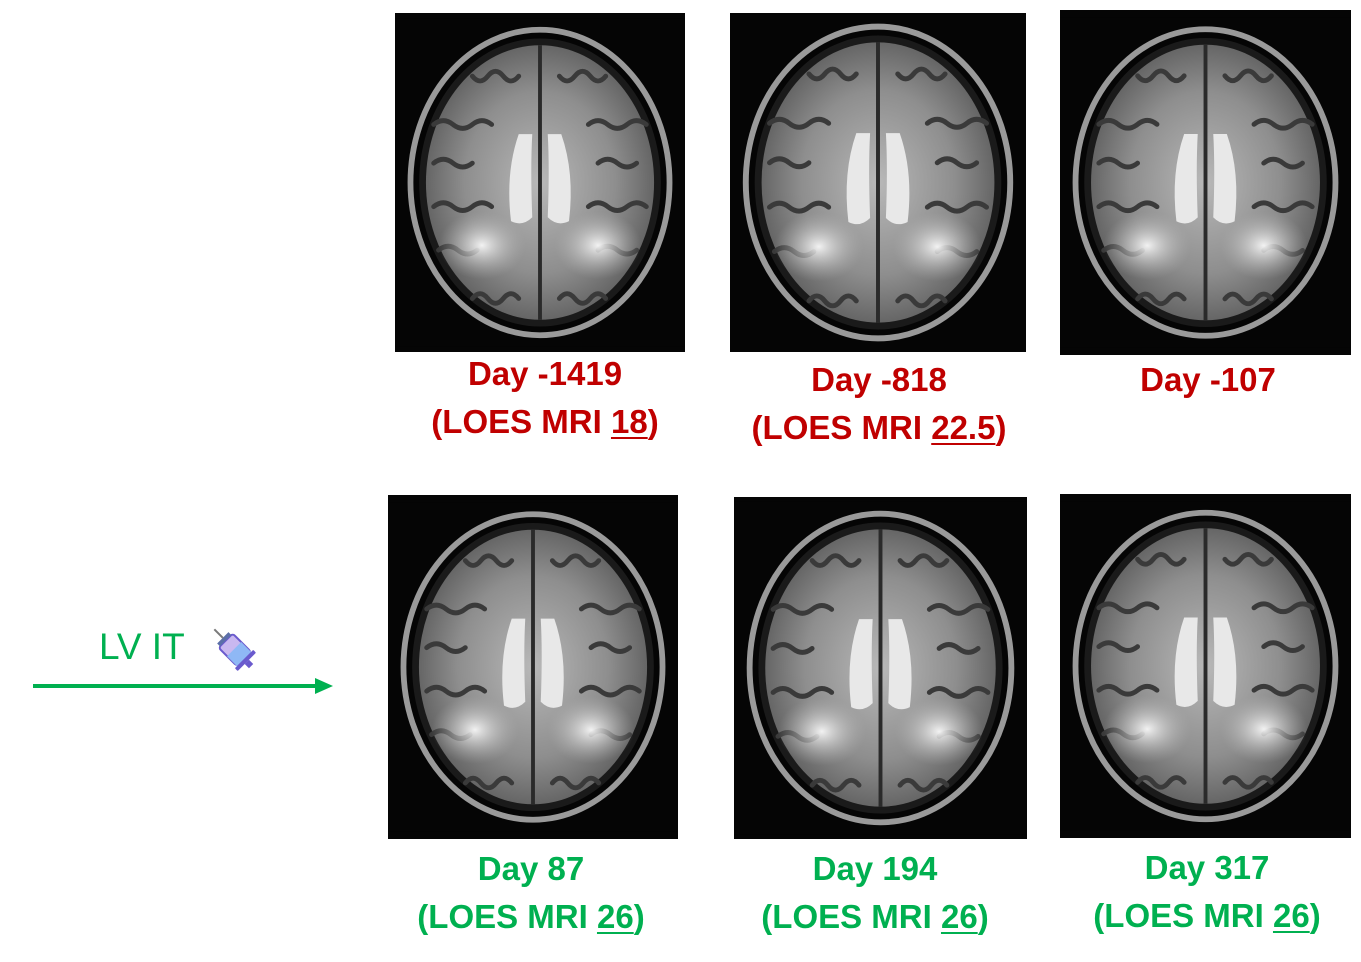 The width and height of the screenshot is (1361, 962). Describe the element at coordinates (875, 868) in the screenshot. I see `day-label: Day 194` at that location.